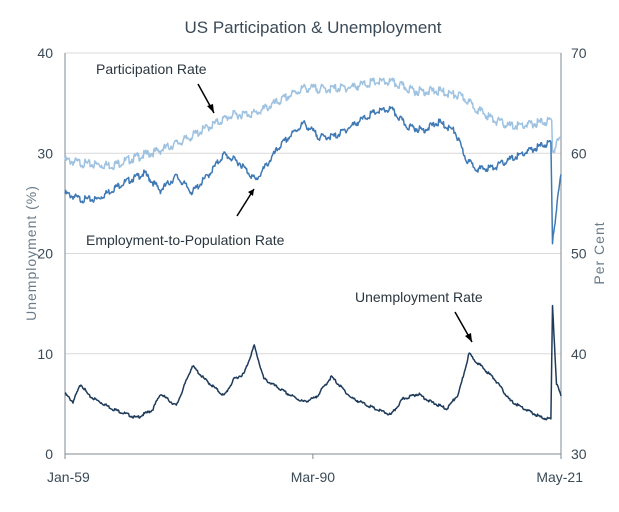 The height and width of the screenshot is (512, 619). What do you see at coordinates (45, 254) in the screenshot?
I see `y-left-tick-label: 20` at bounding box center [45, 254].